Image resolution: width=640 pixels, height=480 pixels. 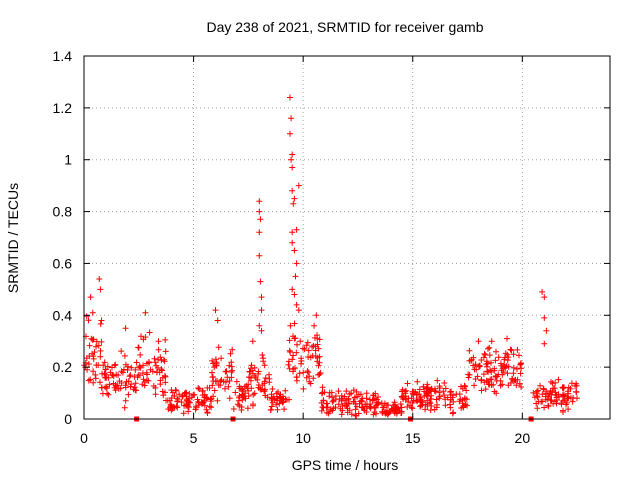 I want to click on y-tick-label: 1.2, so click(x=63, y=108).